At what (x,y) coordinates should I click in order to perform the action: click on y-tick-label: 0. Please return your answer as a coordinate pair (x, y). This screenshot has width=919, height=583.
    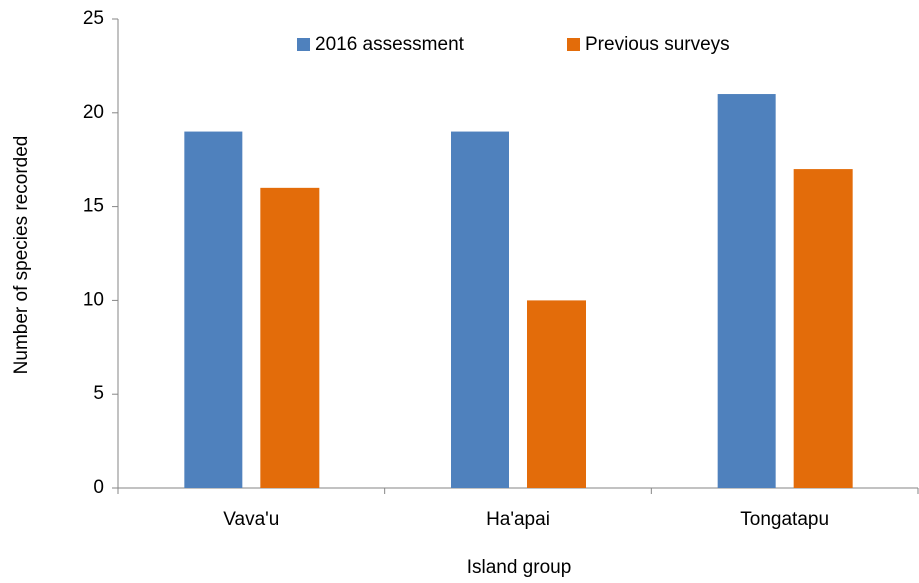
    Looking at the image, I should click on (98, 487).